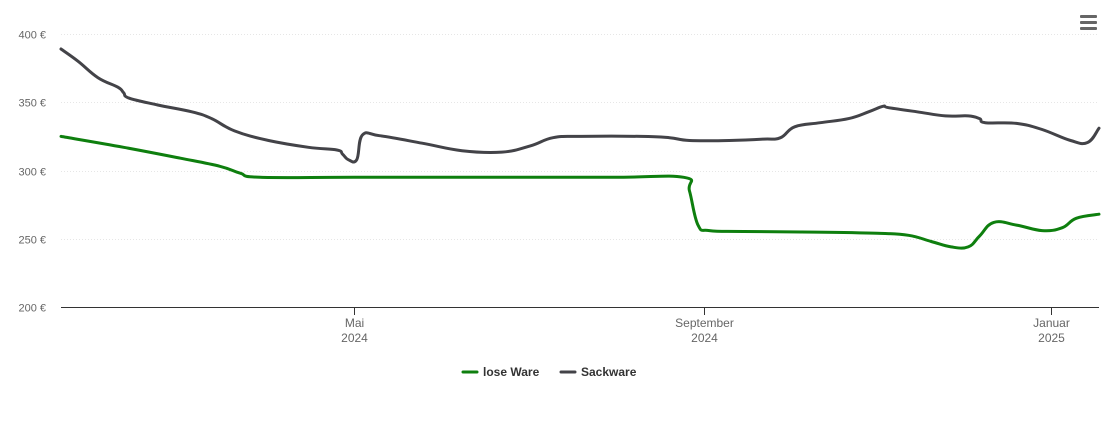  Describe the element at coordinates (549, 372) in the screenshot. I see `legend: lose Ware Sackware` at that location.